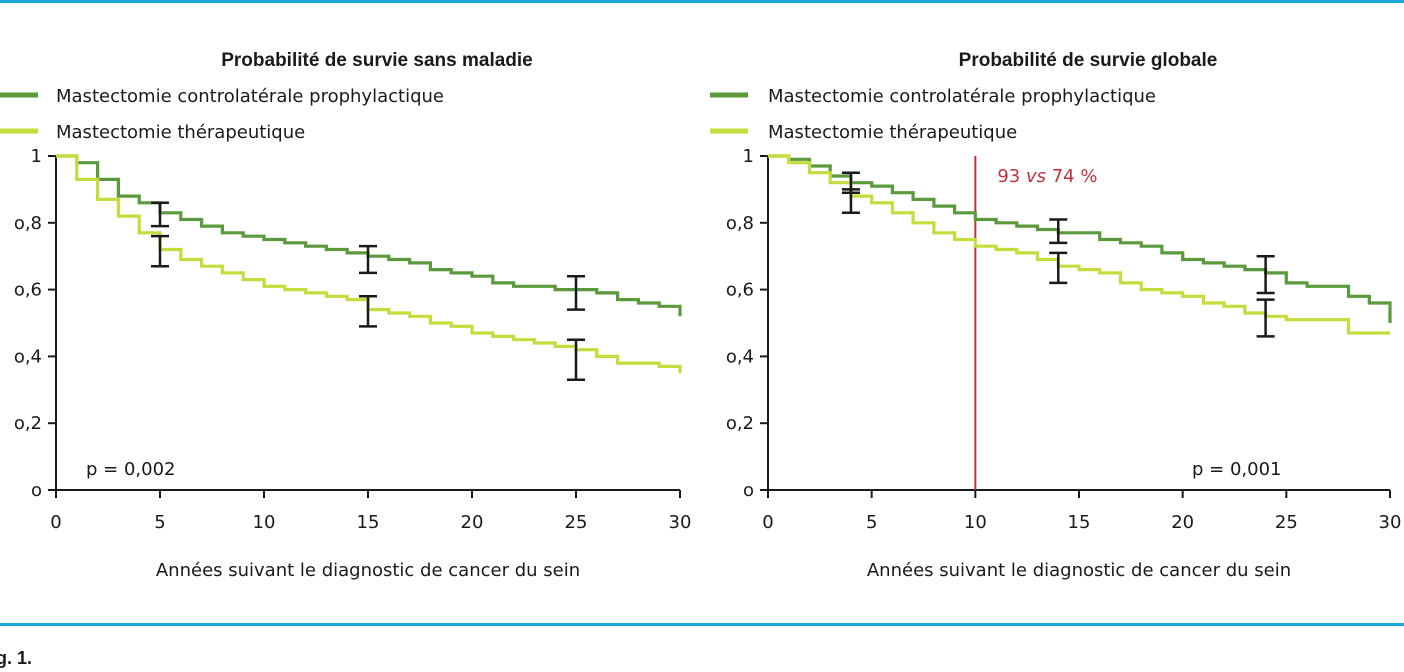 This screenshot has width=1404, height=672. I want to click on bottom-divider, so click(702, 624).